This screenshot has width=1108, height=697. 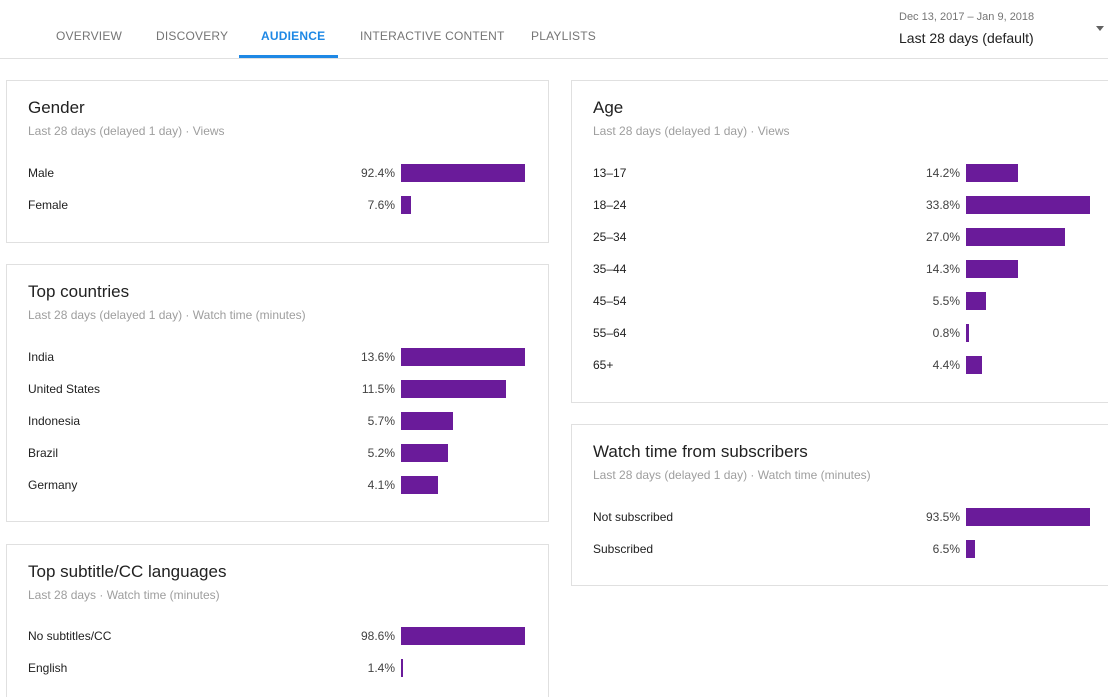 What do you see at coordinates (377, 173) in the screenshot?
I see `bar-row-percent: 92.4%` at bounding box center [377, 173].